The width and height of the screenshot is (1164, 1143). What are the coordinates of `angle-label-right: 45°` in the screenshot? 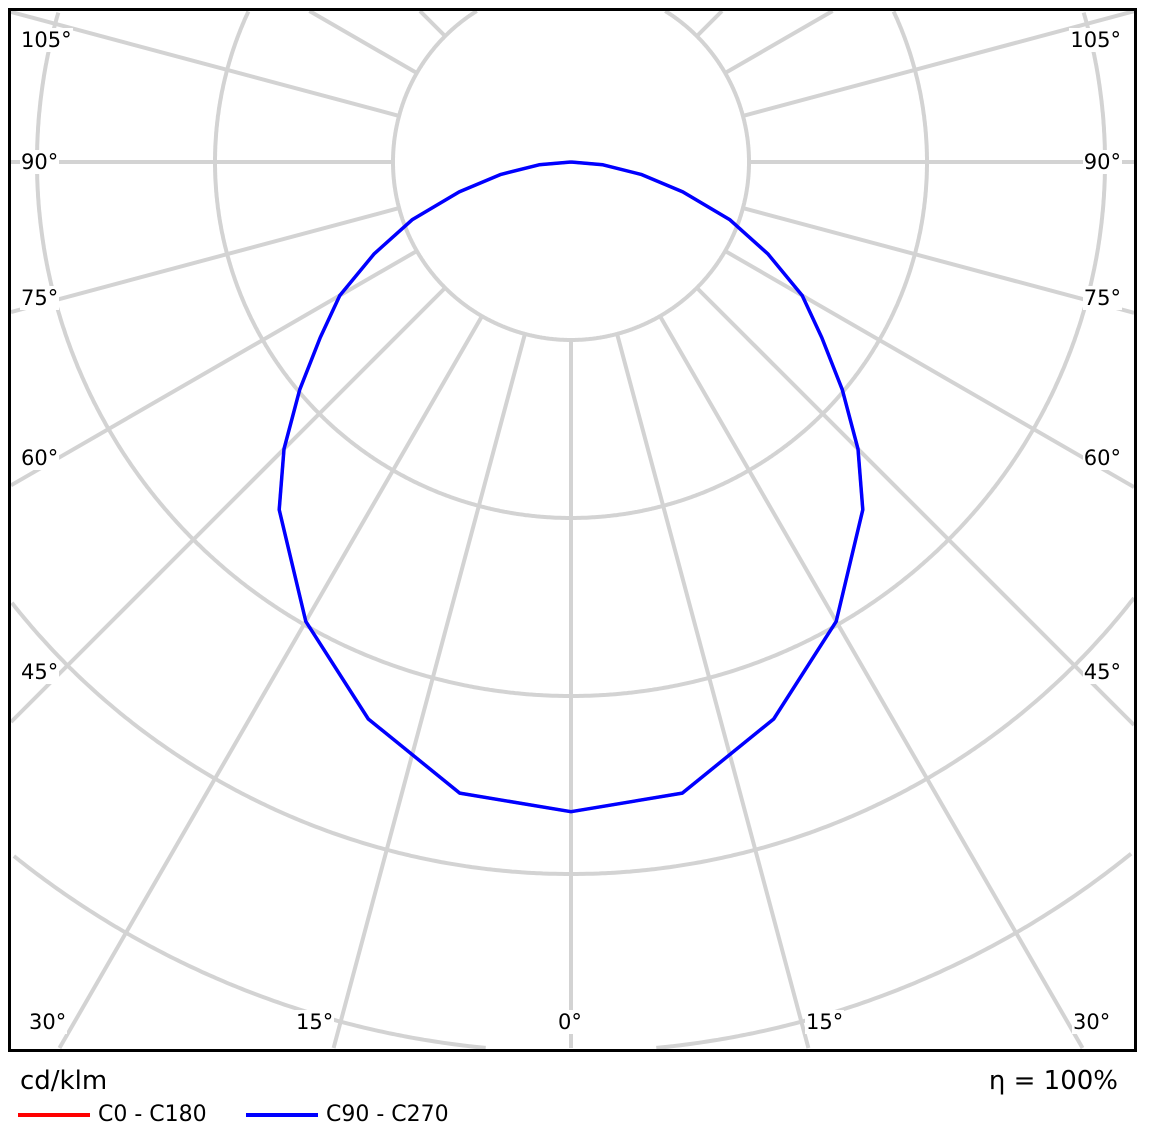 It's located at (1102, 672).